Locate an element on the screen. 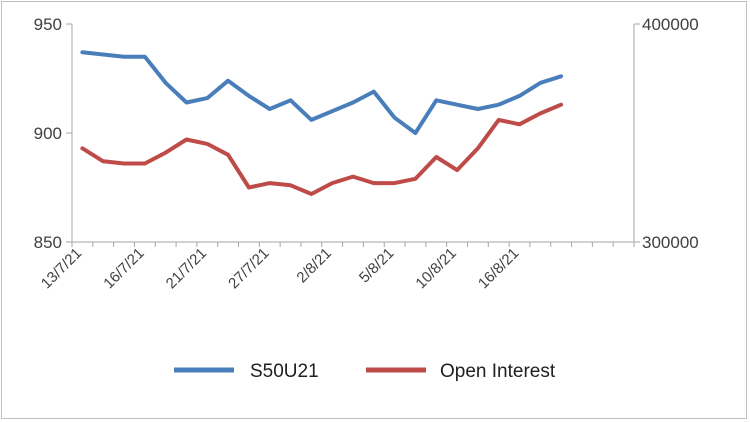  series-line-open-interest is located at coordinates (322, 149).